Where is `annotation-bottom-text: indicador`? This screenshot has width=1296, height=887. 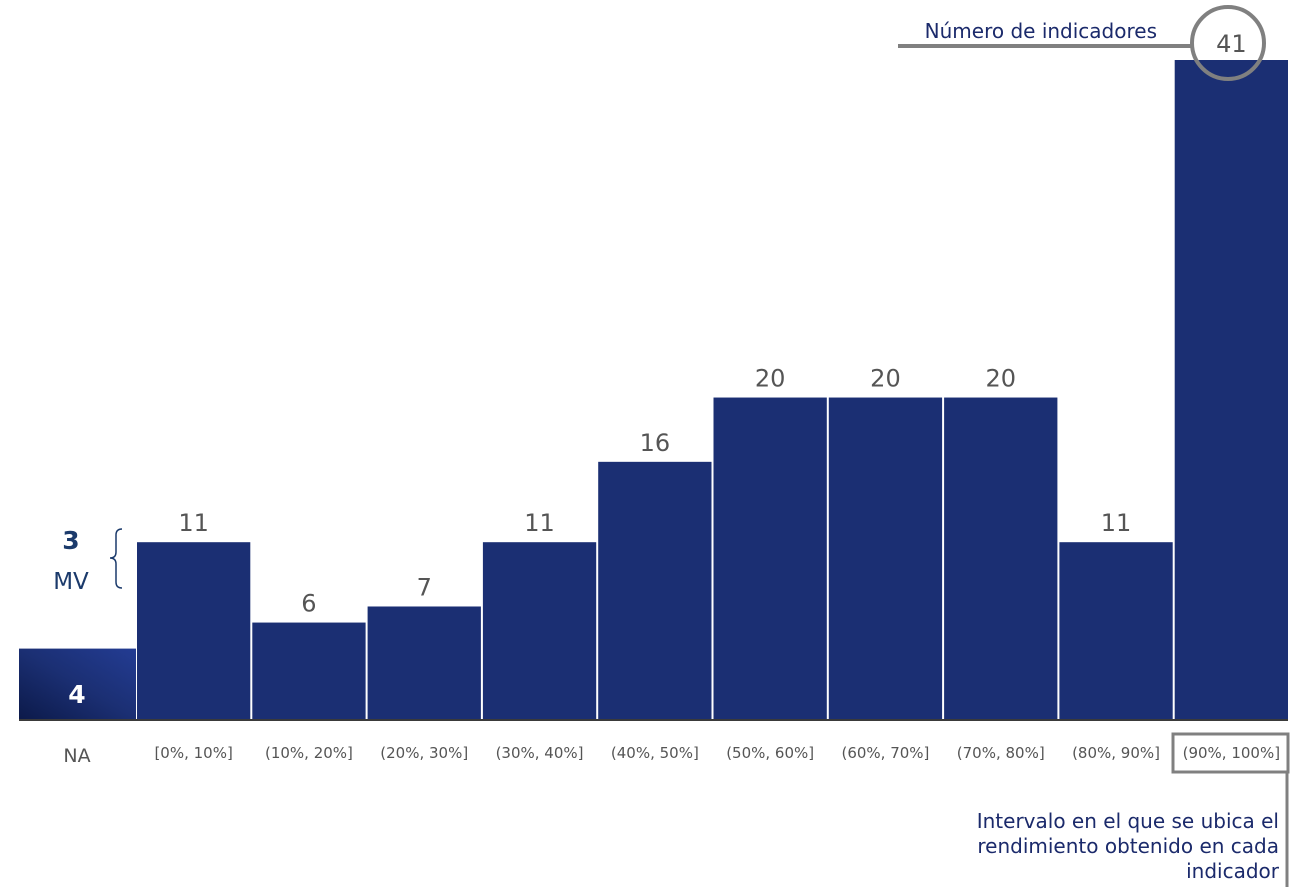
annotation-bottom-text: indicador is located at coordinates (1233, 871).